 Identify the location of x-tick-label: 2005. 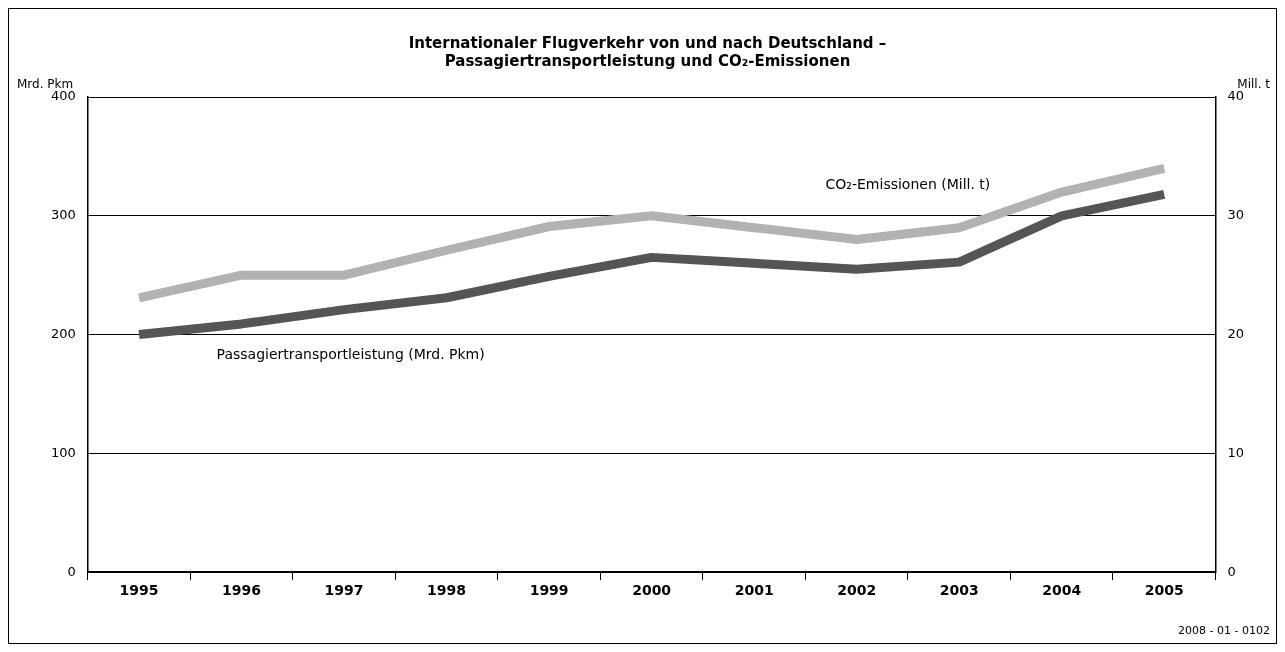
(1164, 590).